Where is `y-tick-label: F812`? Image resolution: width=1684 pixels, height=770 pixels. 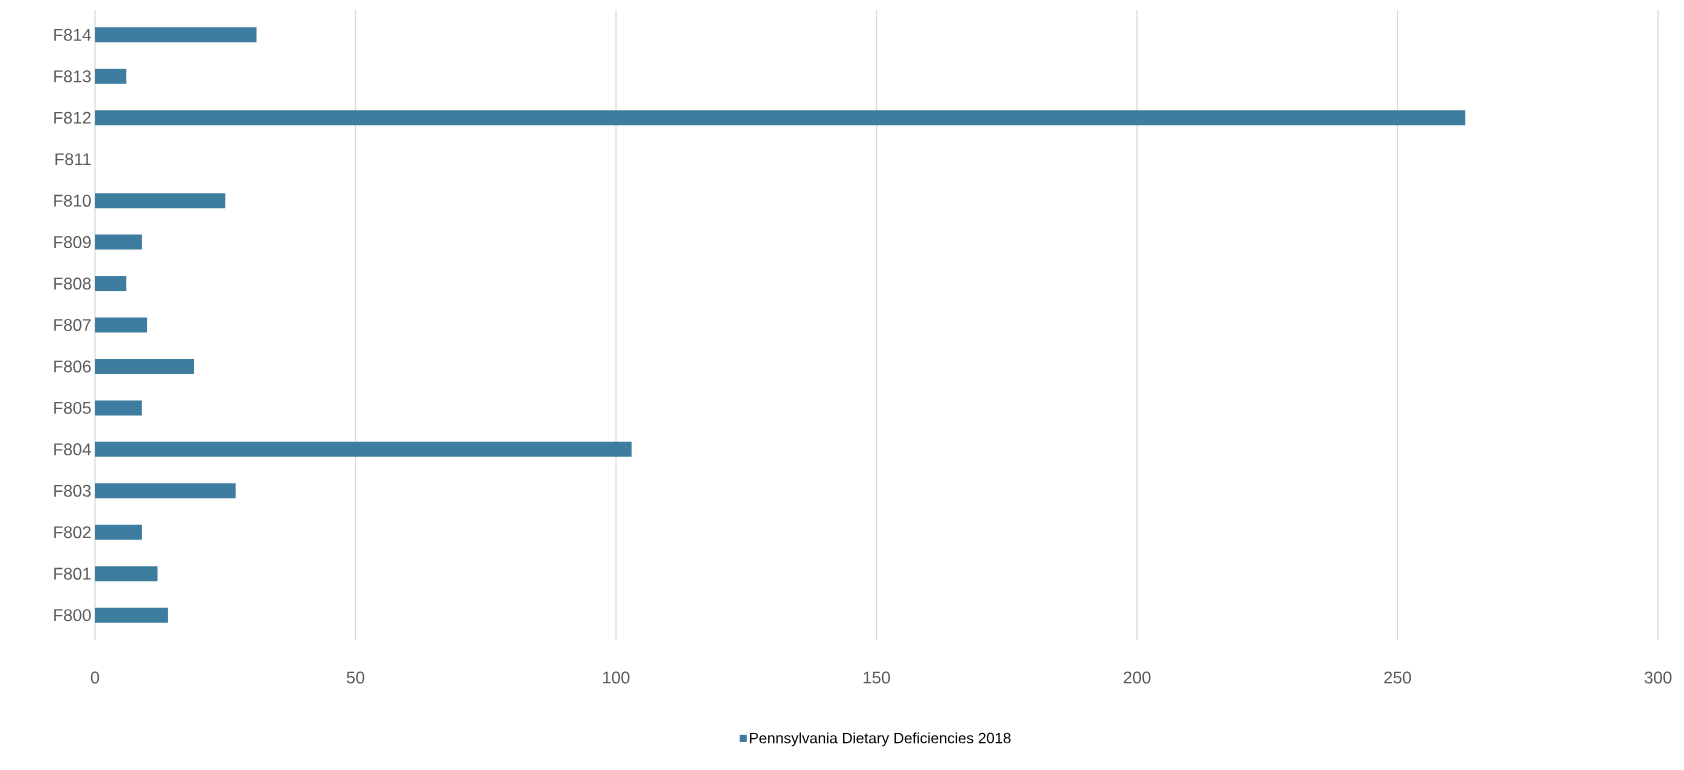
y-tick-label: F812 is located at coordinates (72, 117).